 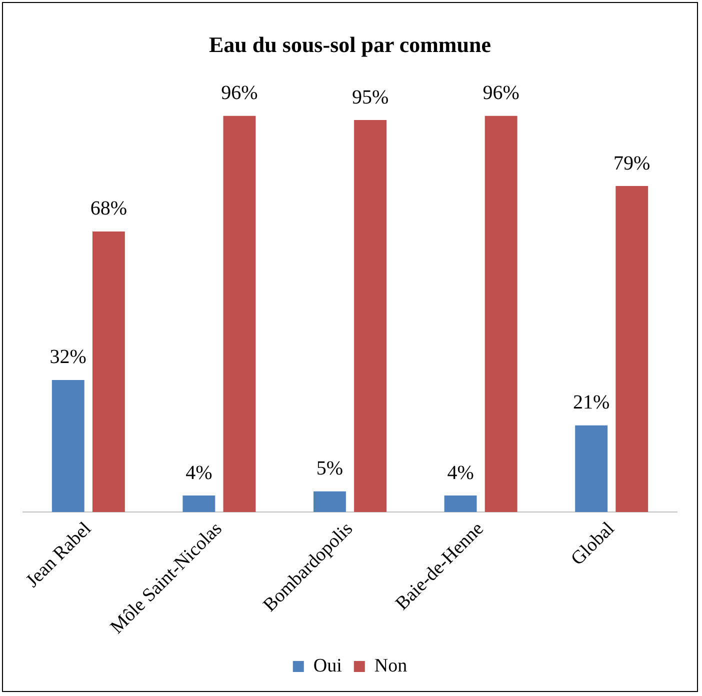 I want to click on legend-label: Oui, so click(x=327, y=665).